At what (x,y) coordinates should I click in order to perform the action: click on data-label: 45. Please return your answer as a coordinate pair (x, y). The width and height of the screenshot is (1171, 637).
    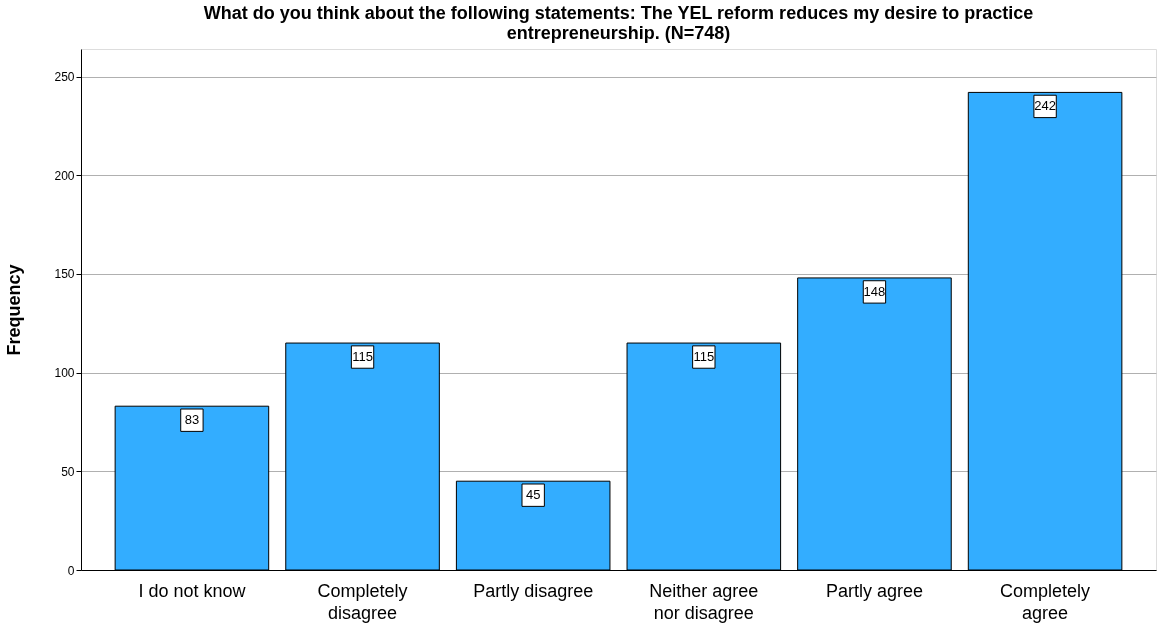
    Looking at the image, I should click on (533, 495).